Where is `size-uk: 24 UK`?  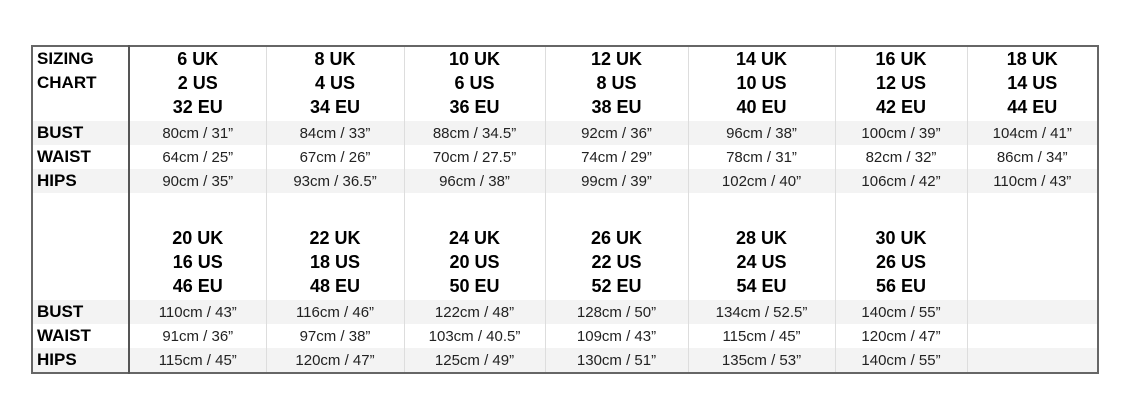
size-uk: 24 UK is located at coordinates (474, 238).